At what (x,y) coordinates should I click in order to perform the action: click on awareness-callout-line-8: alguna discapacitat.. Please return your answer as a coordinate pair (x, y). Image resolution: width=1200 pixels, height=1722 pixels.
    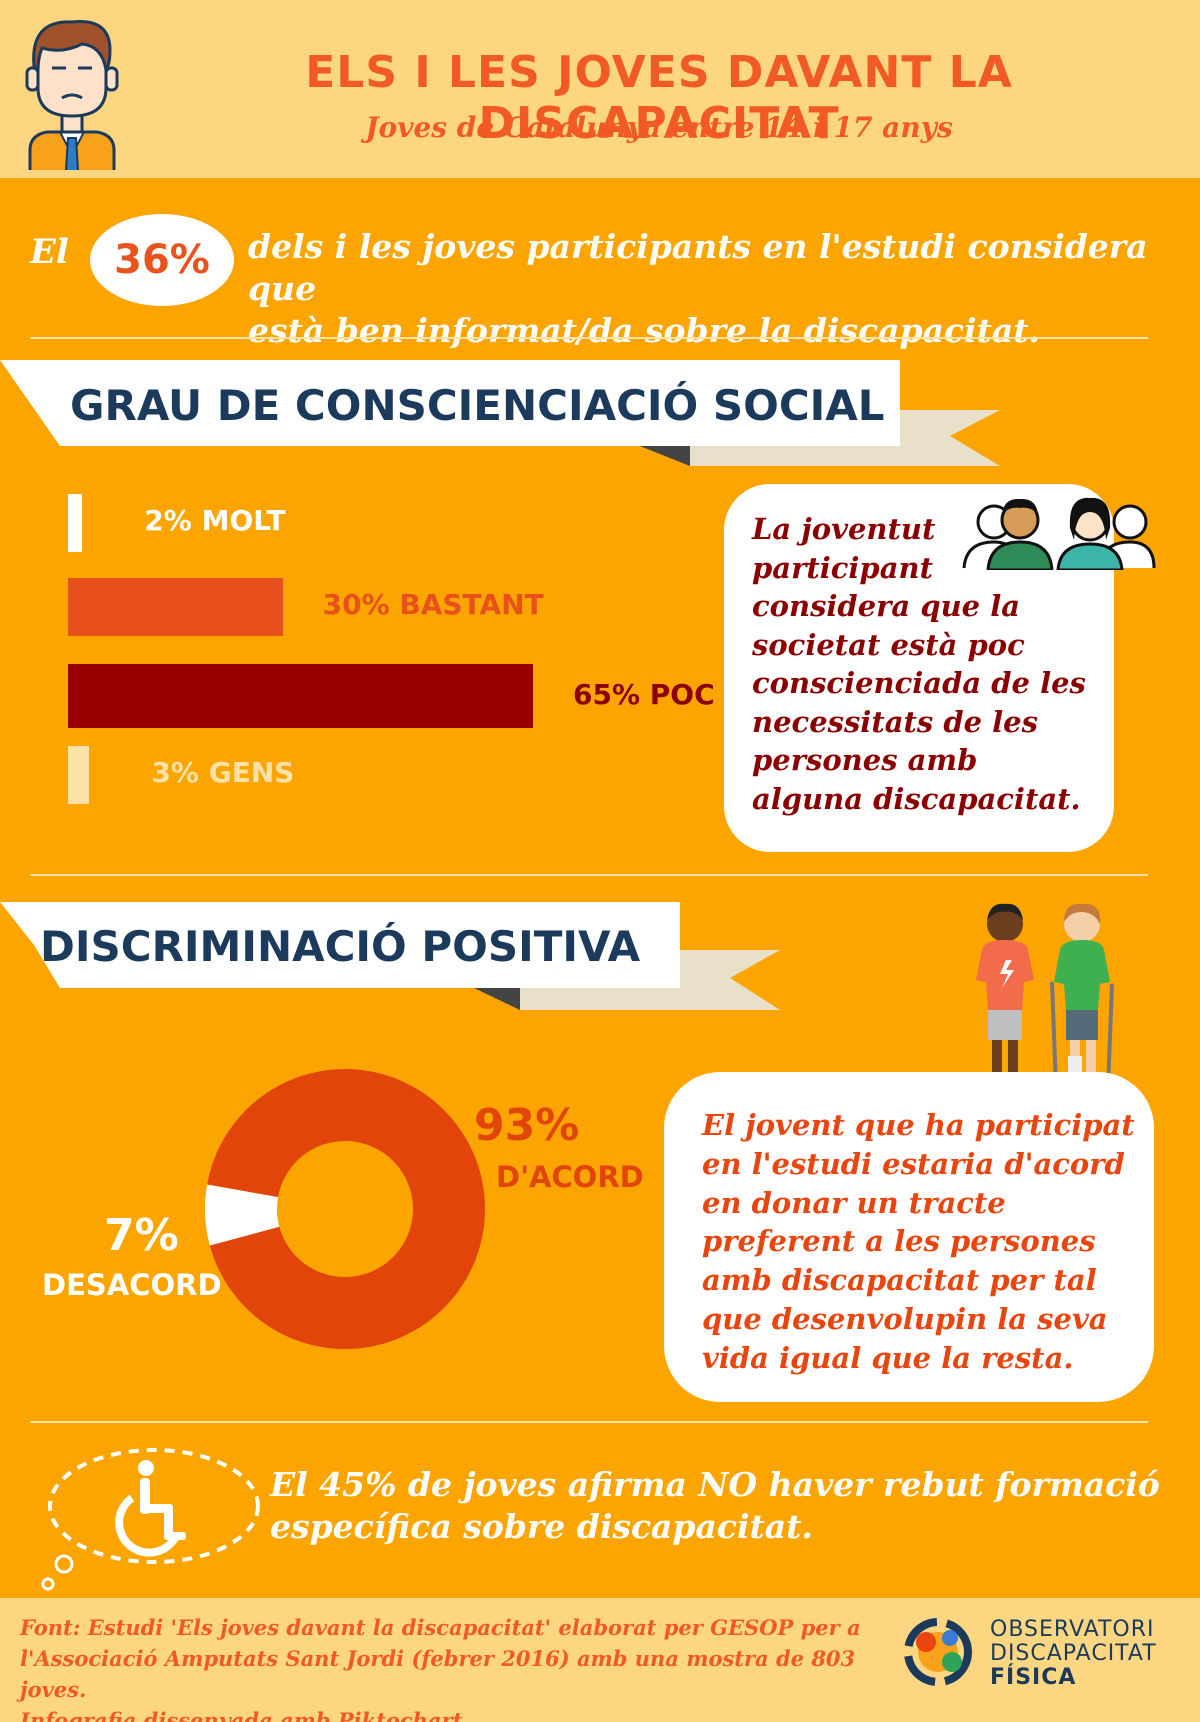
    Looking at the image, I should click on (916, 798).